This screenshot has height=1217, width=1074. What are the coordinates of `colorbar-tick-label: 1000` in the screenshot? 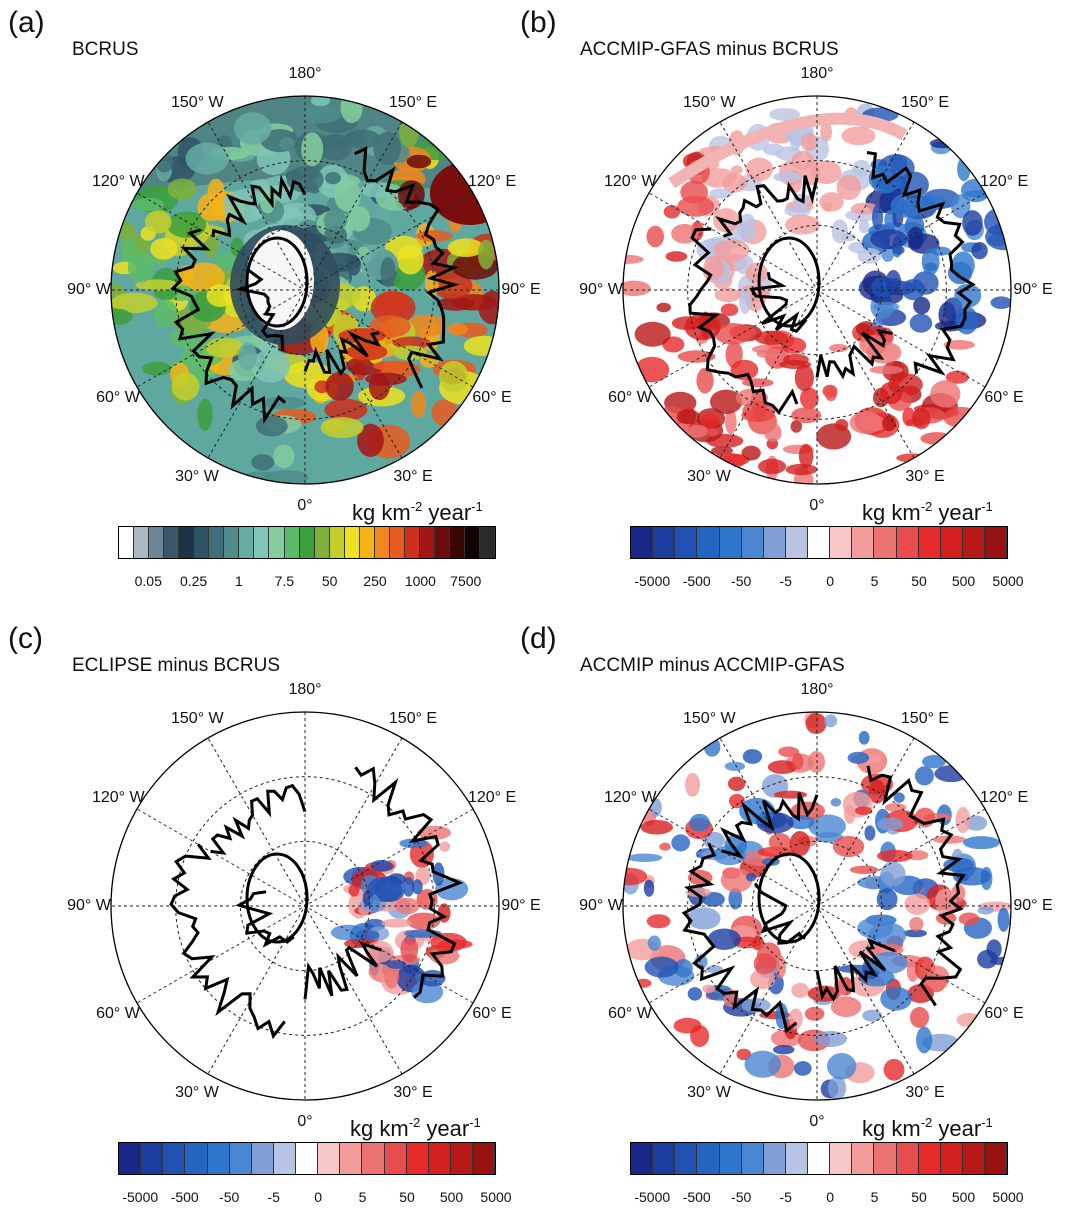 It's located at (420, 581).